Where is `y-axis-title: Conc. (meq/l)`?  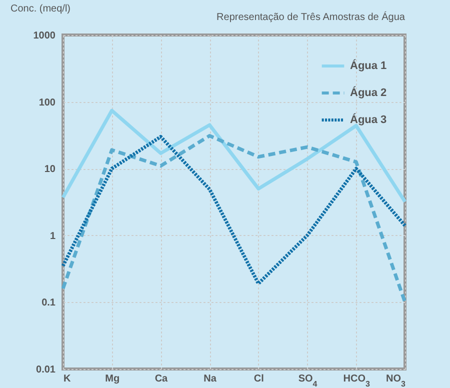 y-axis-title: Conc. (meq/l) is located at coordinates (40, 9).